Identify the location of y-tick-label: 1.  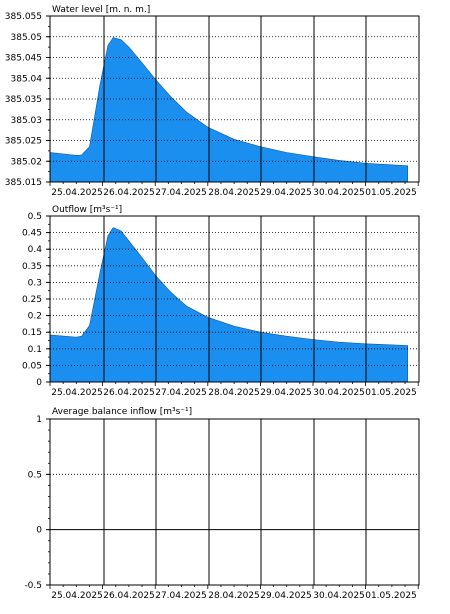
(39, 420).